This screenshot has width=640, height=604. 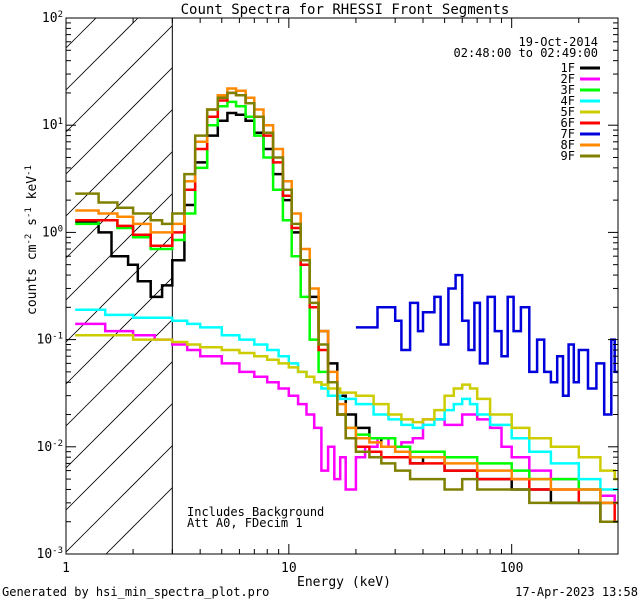 What do you see at coordinates (558, 42) in the screenshot?
I see `date-annotation: 19-Oct-2014` at bounding box center [558, 42].